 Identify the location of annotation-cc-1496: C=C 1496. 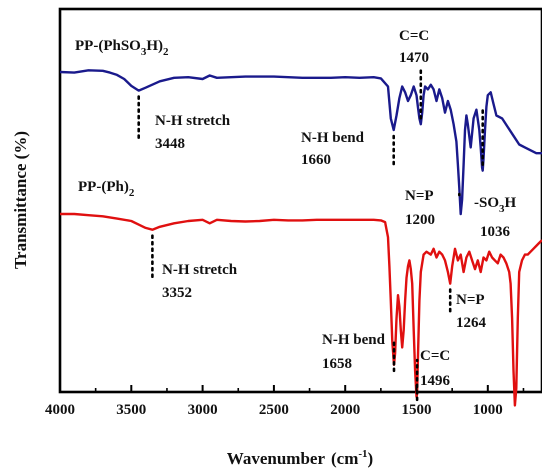
(435, 368).